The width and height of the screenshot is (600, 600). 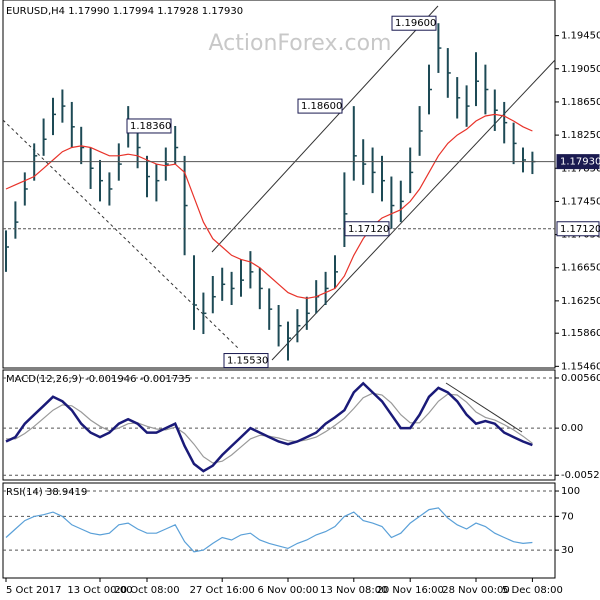 I want to click on x-tick-label: 6 Nov 00:00, so click(x=287, y=590).